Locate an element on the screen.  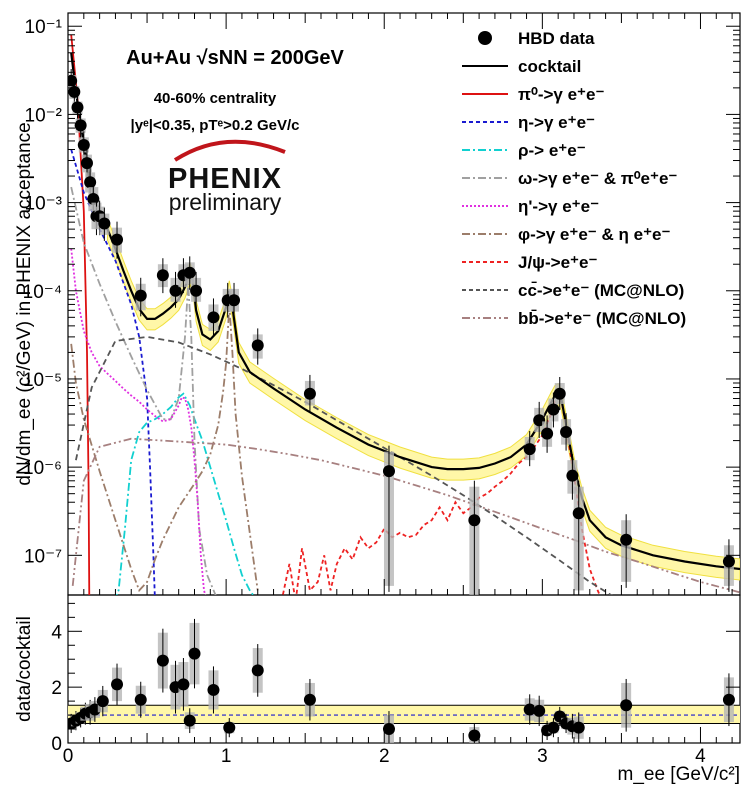
main-y-axis-label: dN/dm_ee (c²/GeV) in PHENIX acceptance is located at coordinates (24, 303).